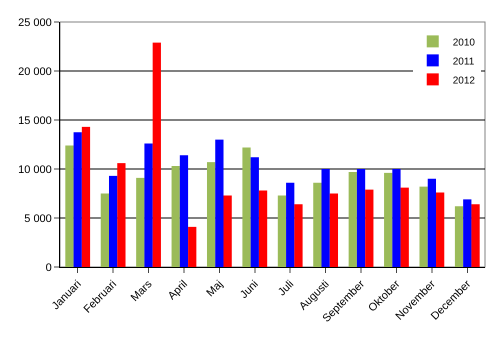 This screenshot has height=339, width=497. I want to click on y-tick-label: 25 000, so click(35, 22).